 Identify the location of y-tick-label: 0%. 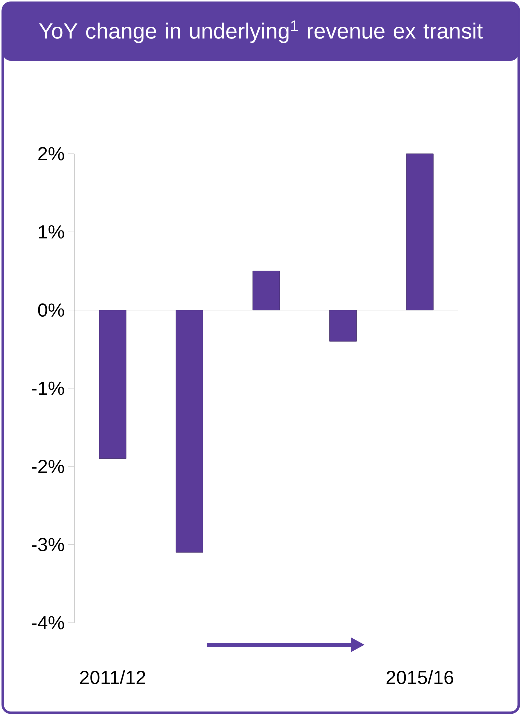
(51, 311).